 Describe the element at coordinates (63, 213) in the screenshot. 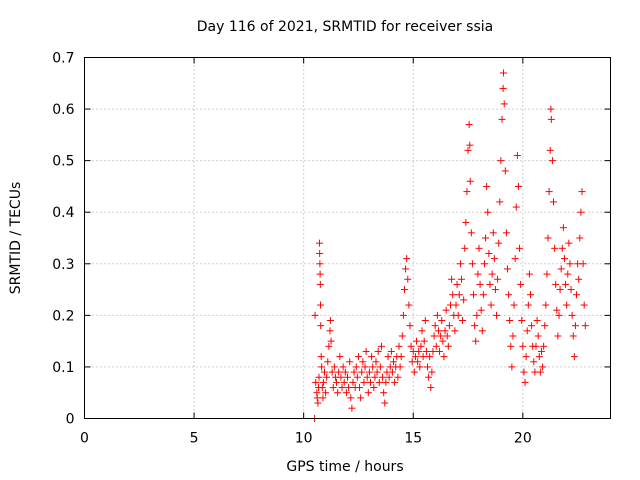

I see `y-tick-label: 0.4` at that location.